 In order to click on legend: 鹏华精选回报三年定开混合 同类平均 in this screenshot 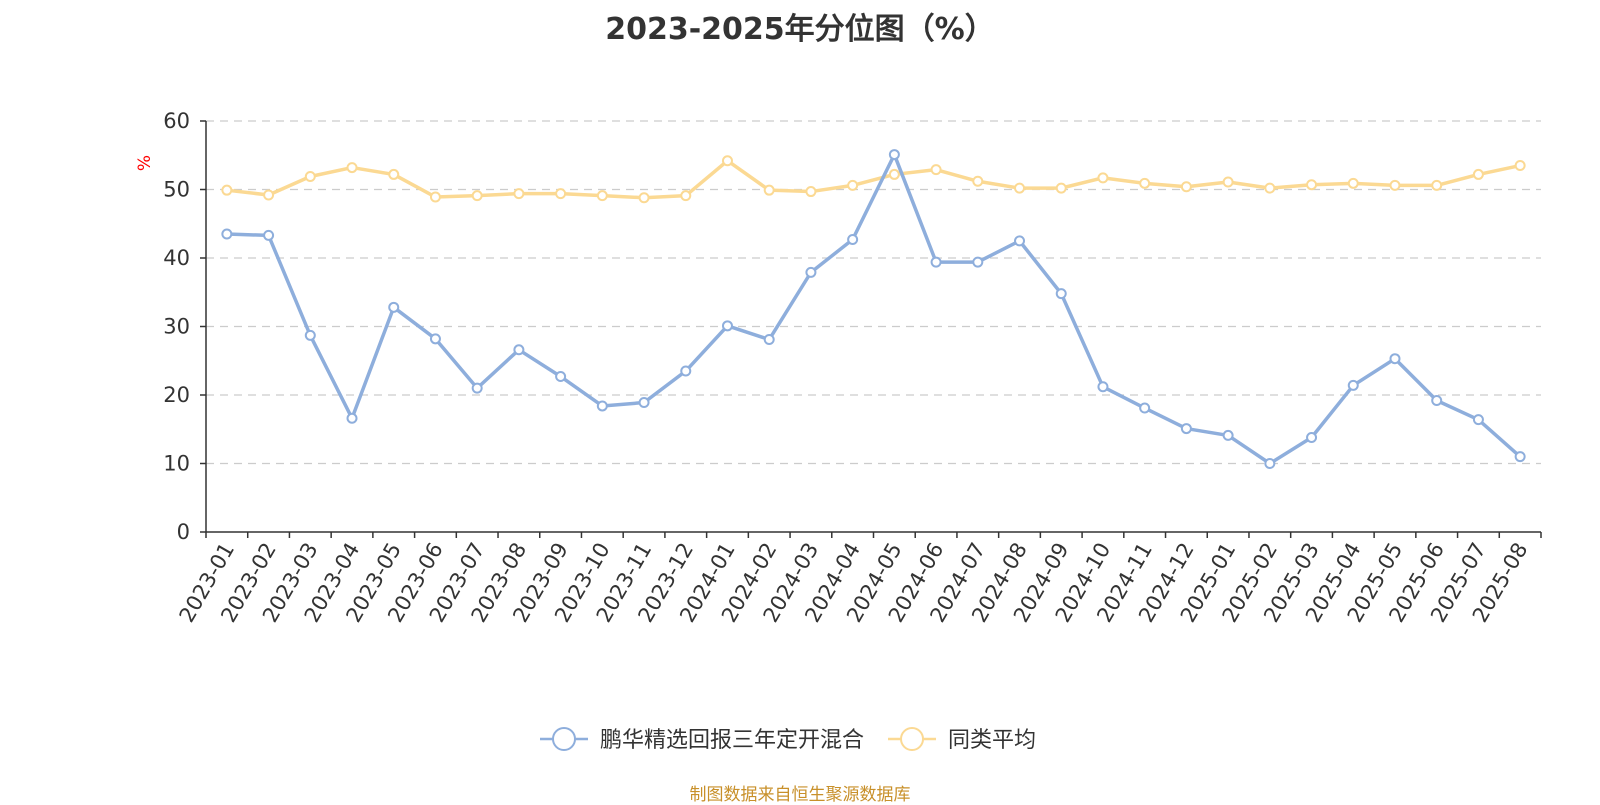, I will do `click(788, 740)`.